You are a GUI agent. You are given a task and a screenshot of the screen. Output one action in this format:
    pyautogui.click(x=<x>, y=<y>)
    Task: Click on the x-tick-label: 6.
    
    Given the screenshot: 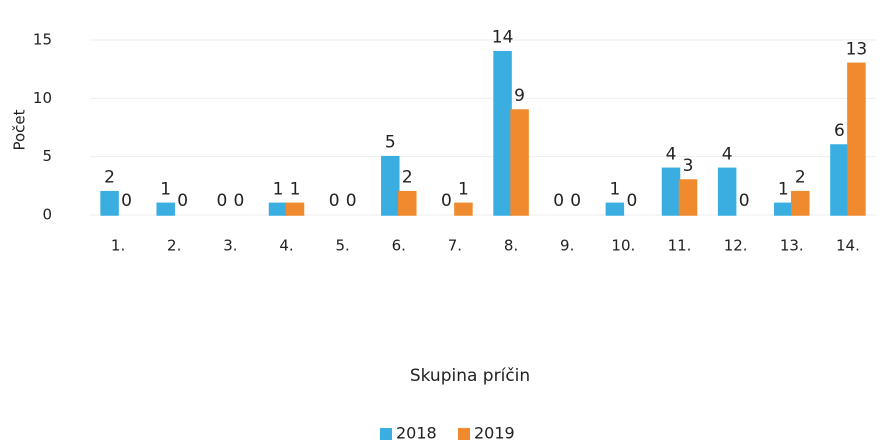 What is the action you would take?
    pyautogui.click(x=399, y=246)
    